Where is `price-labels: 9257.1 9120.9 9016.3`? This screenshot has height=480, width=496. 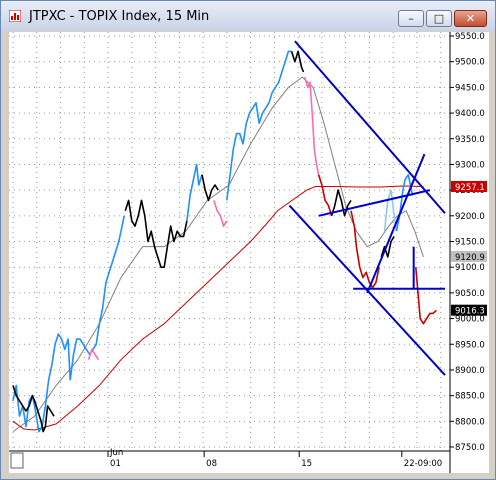 price-labels: 9257.1 9120.9 9016.3 is located at coordinates (469, 248).